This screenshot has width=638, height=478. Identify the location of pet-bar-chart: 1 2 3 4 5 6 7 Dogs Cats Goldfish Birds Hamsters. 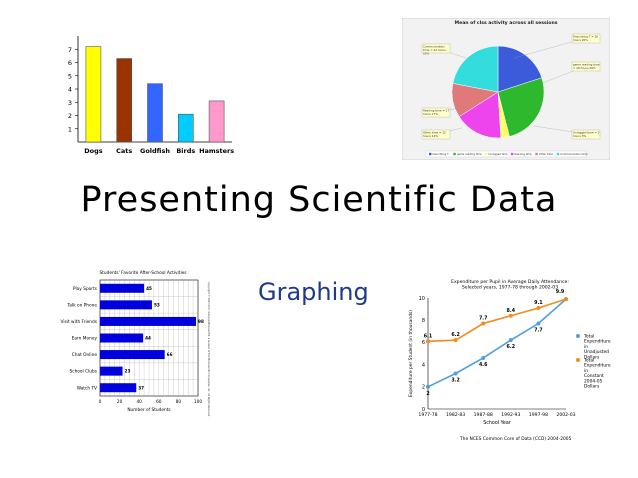
(151, 95).